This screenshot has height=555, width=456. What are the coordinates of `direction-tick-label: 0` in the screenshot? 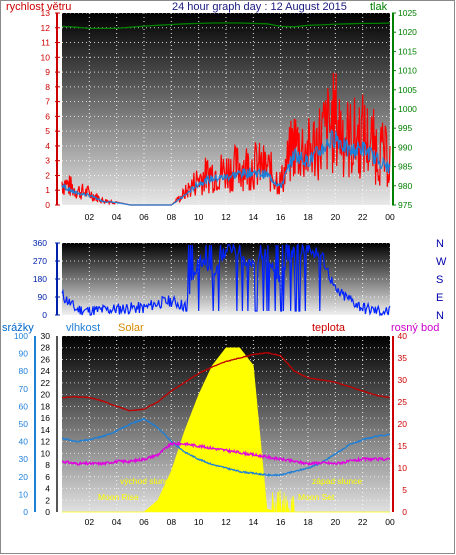 It's located at (44, 315).